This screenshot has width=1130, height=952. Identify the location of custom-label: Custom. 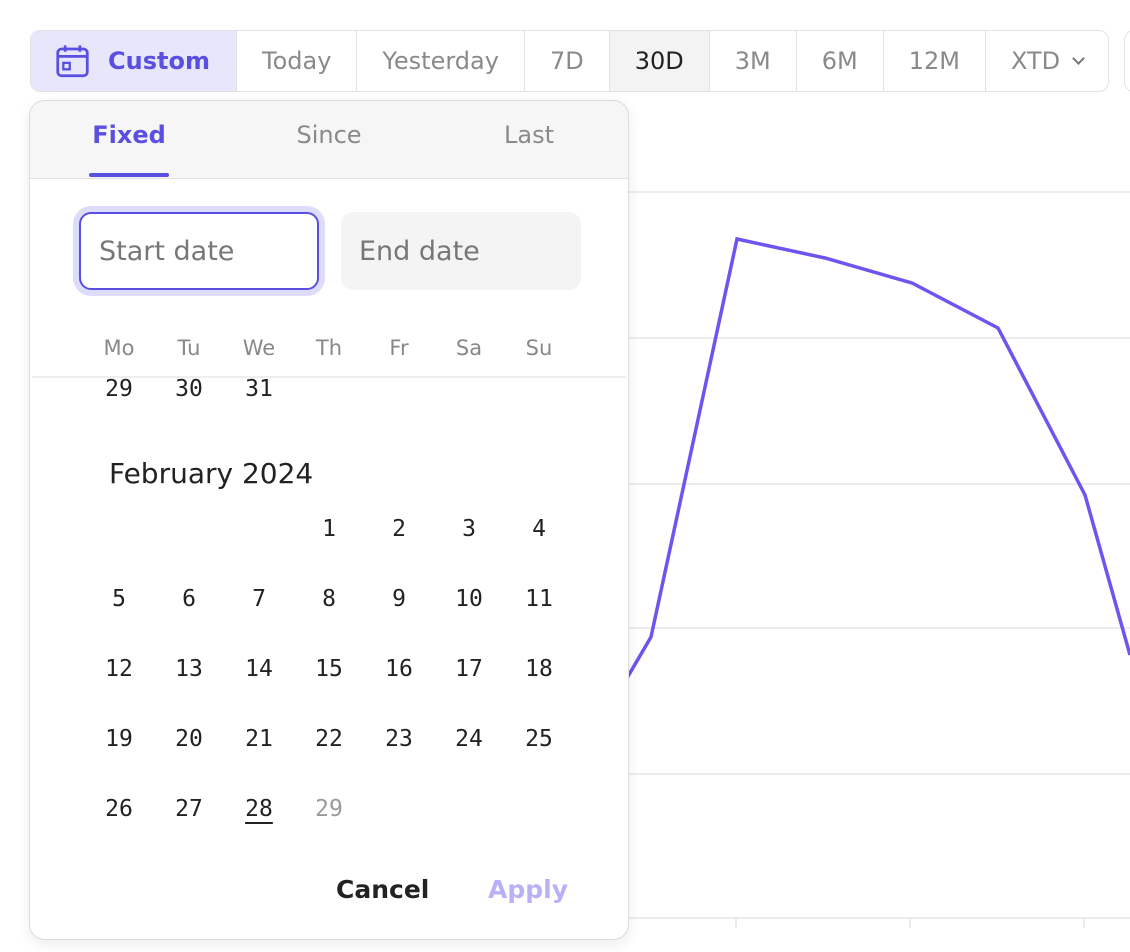
(159, 61).